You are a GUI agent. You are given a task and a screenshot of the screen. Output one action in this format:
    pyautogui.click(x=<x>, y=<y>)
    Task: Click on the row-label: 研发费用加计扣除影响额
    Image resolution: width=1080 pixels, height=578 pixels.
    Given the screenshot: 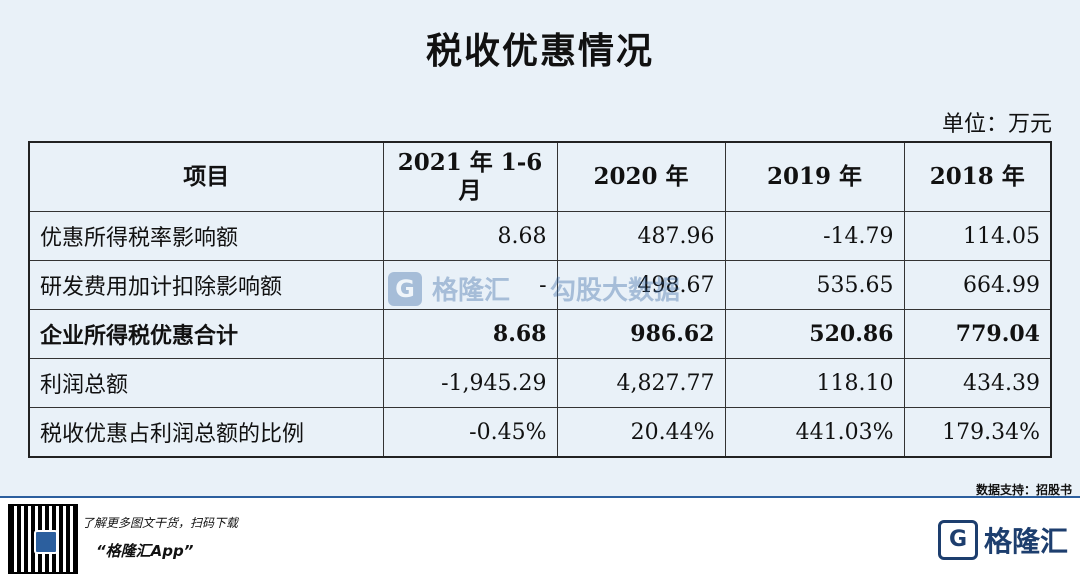 What is the action you would take?
    pyautogui.click(x=206, y=285)
    